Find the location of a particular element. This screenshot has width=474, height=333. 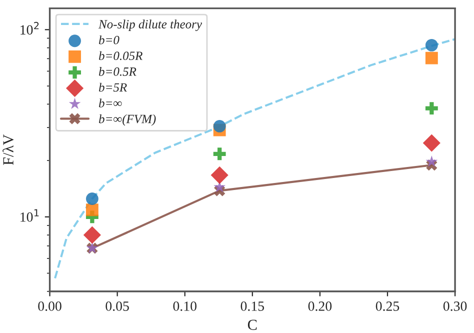

x-tick-label: 0.20 is located at coordinates (320, 306).